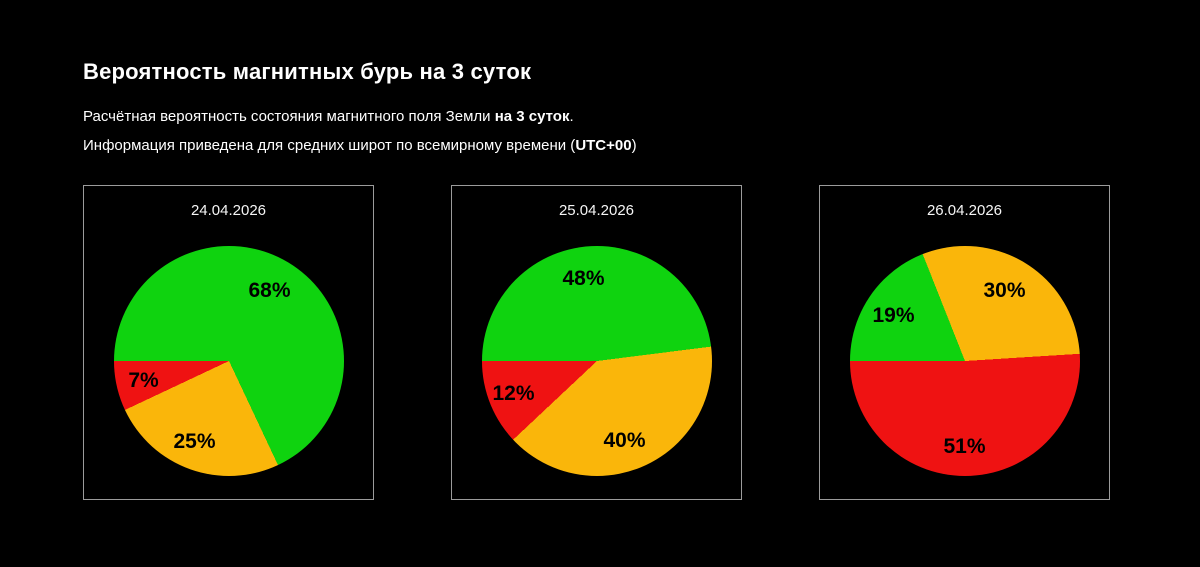 The image size is (1200, 567). What do you see at coordinates (596, 210) in the screenshot?
I see `card-date-day-2: 25.04.2026` at bounding box center [596, 210].